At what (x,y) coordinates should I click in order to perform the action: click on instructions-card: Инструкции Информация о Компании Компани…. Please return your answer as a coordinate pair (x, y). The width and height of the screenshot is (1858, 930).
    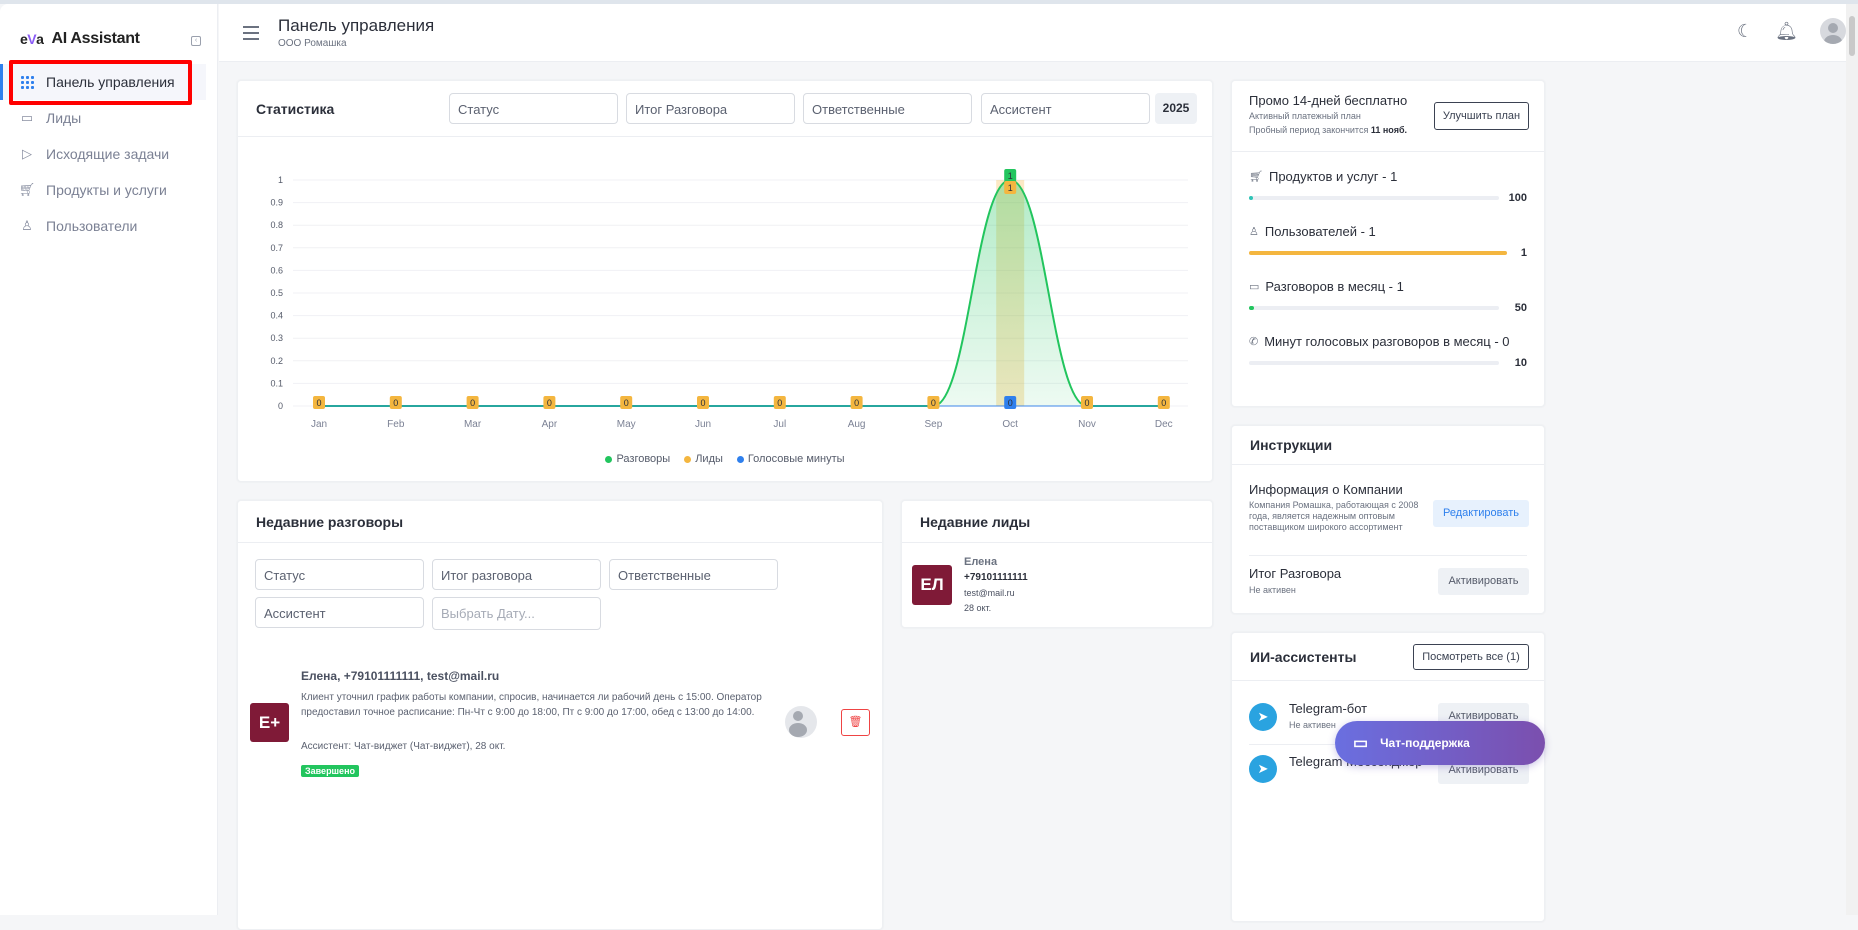
    Looking at the image, I should click on (1388, 519).